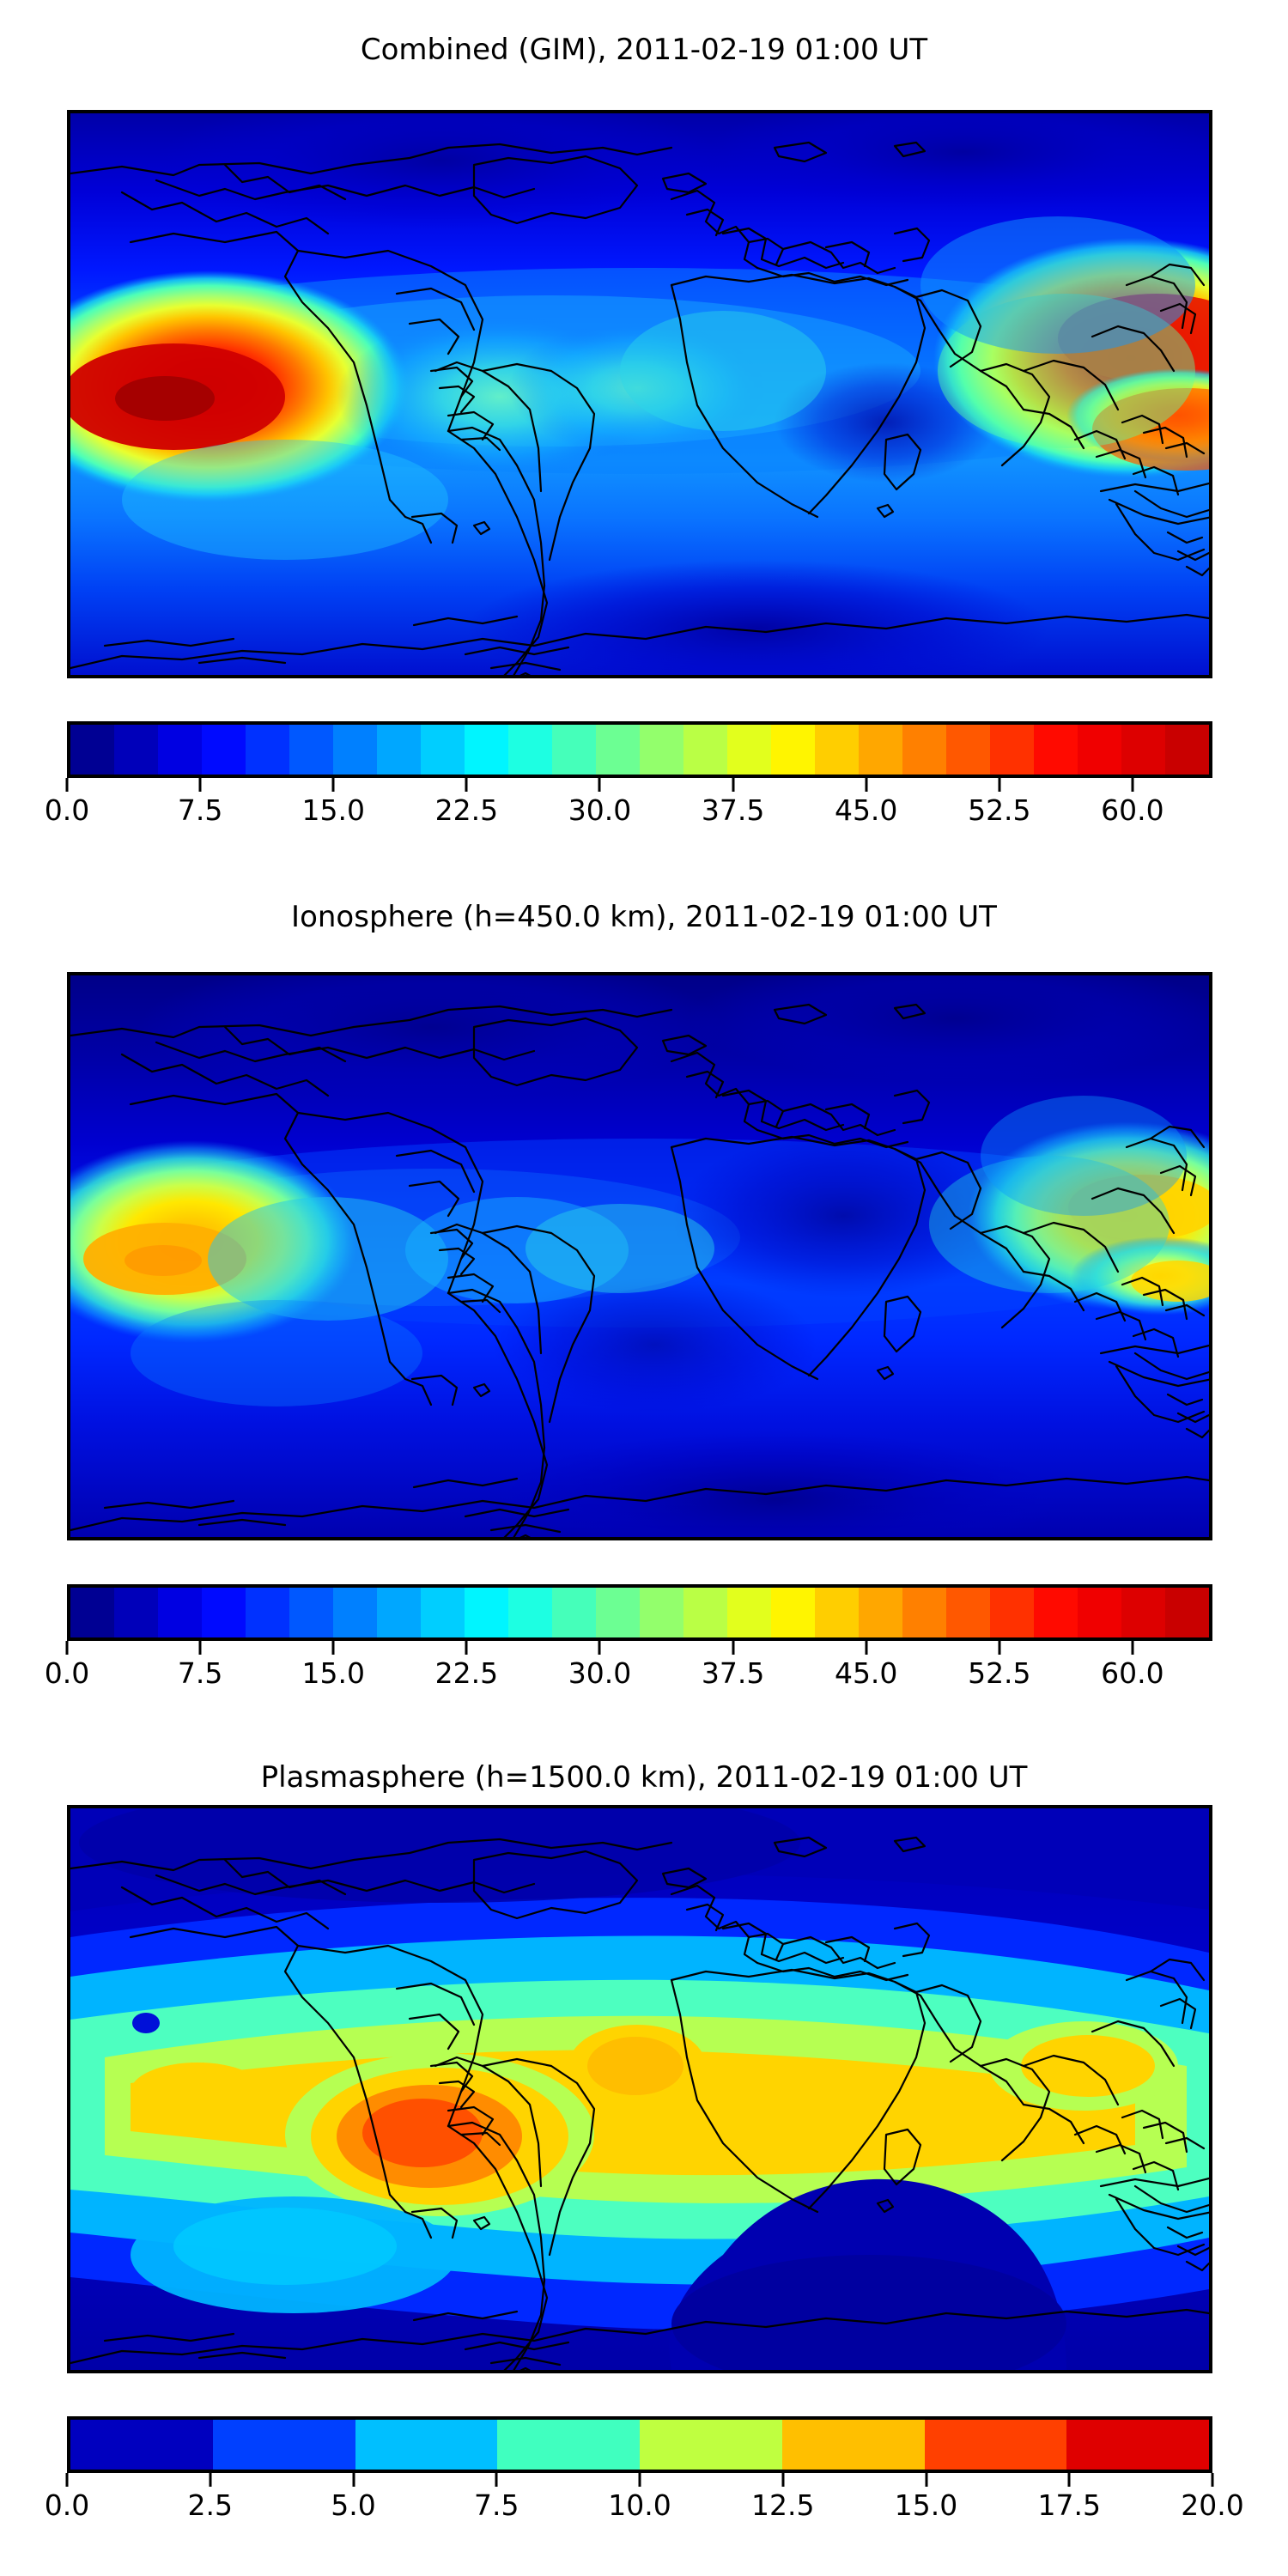 This screenshot has height=2576, width=1288. Describe the element at coordinates (999, 1673) in the screenshot. I see `colorbar-tick-label: 52.5` at that location.